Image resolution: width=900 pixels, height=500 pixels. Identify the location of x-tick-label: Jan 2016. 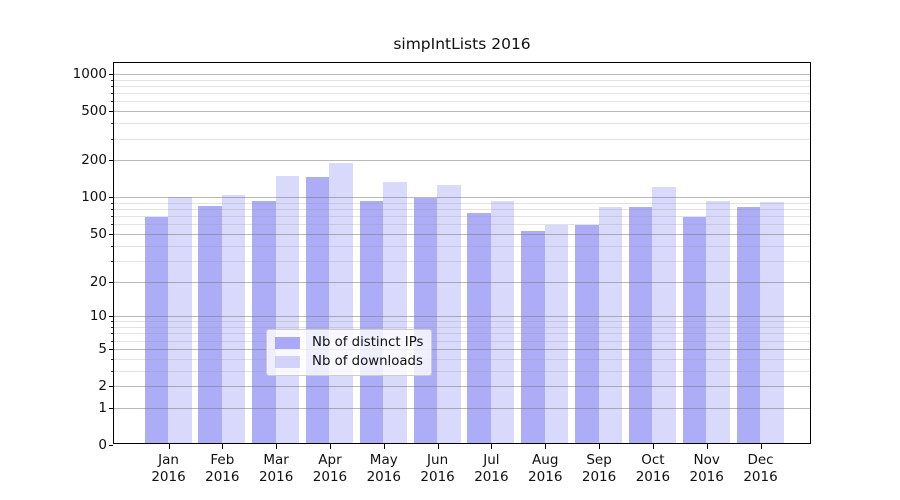
(168, 468).